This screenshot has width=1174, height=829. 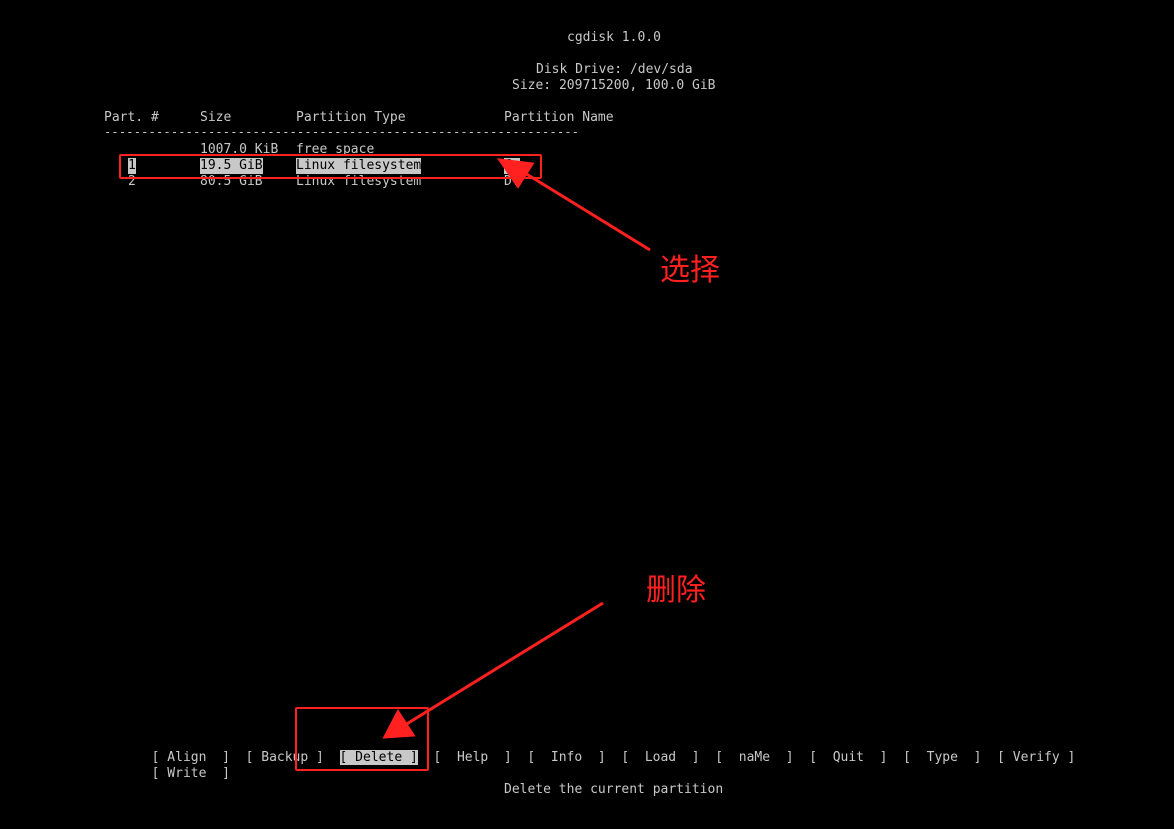 What do you see at coordinates (559, 117) in the screenshot?
I see `column-header-name: Partition Name` at bounding box center [559, 117].